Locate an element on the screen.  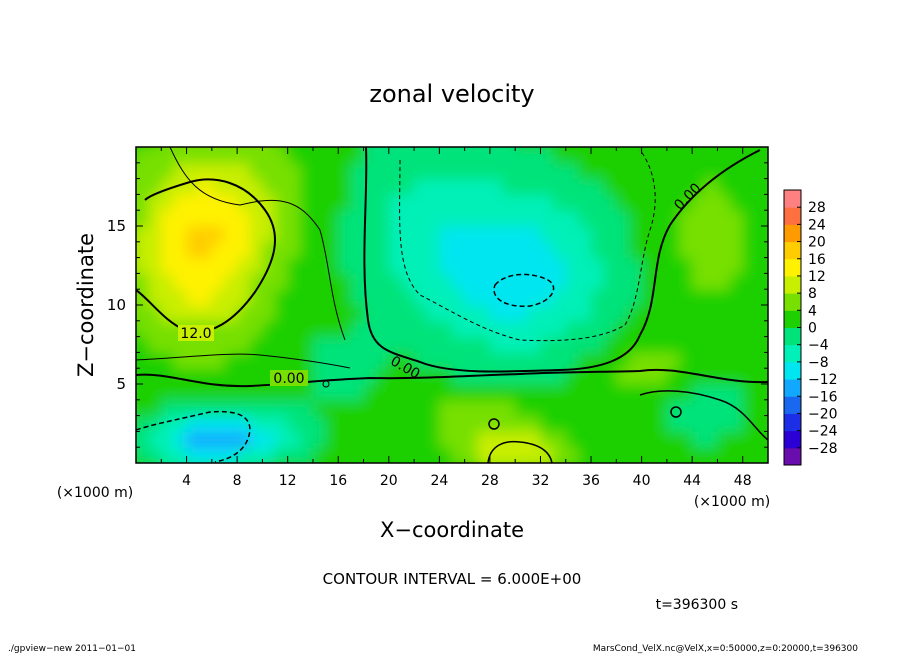
contour-neg12-lower is located at coordinates (193, 436).